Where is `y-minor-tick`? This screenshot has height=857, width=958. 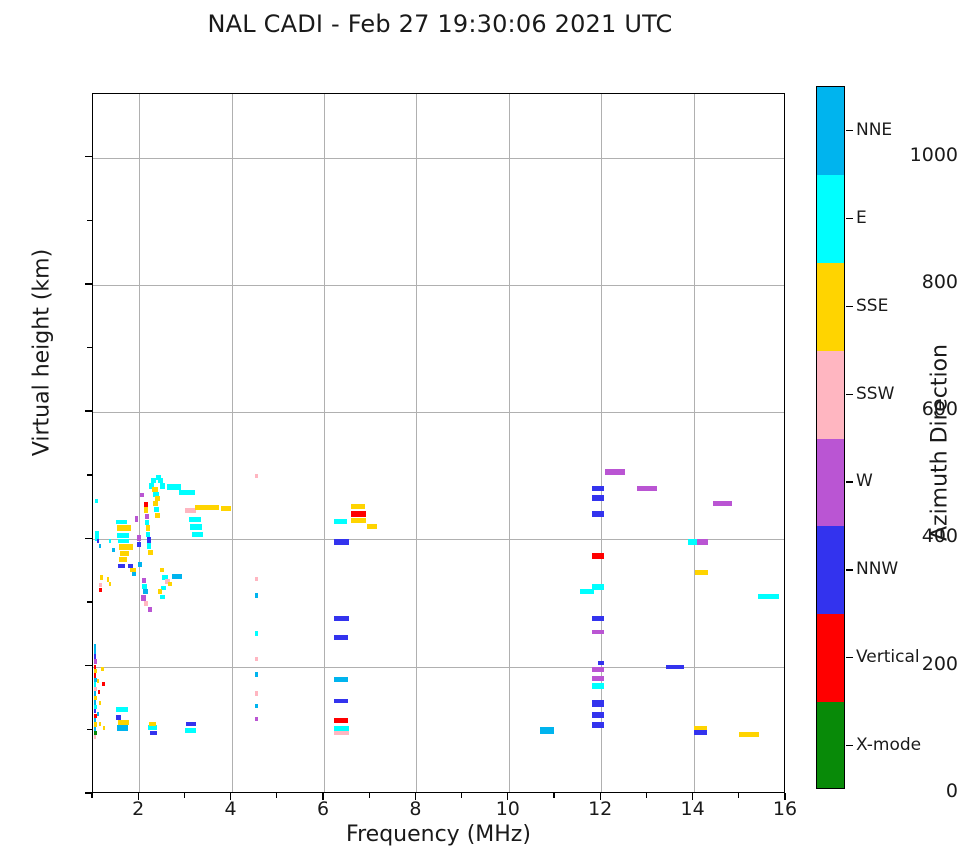
y-minor-tick is located at coordinates (89, 602).